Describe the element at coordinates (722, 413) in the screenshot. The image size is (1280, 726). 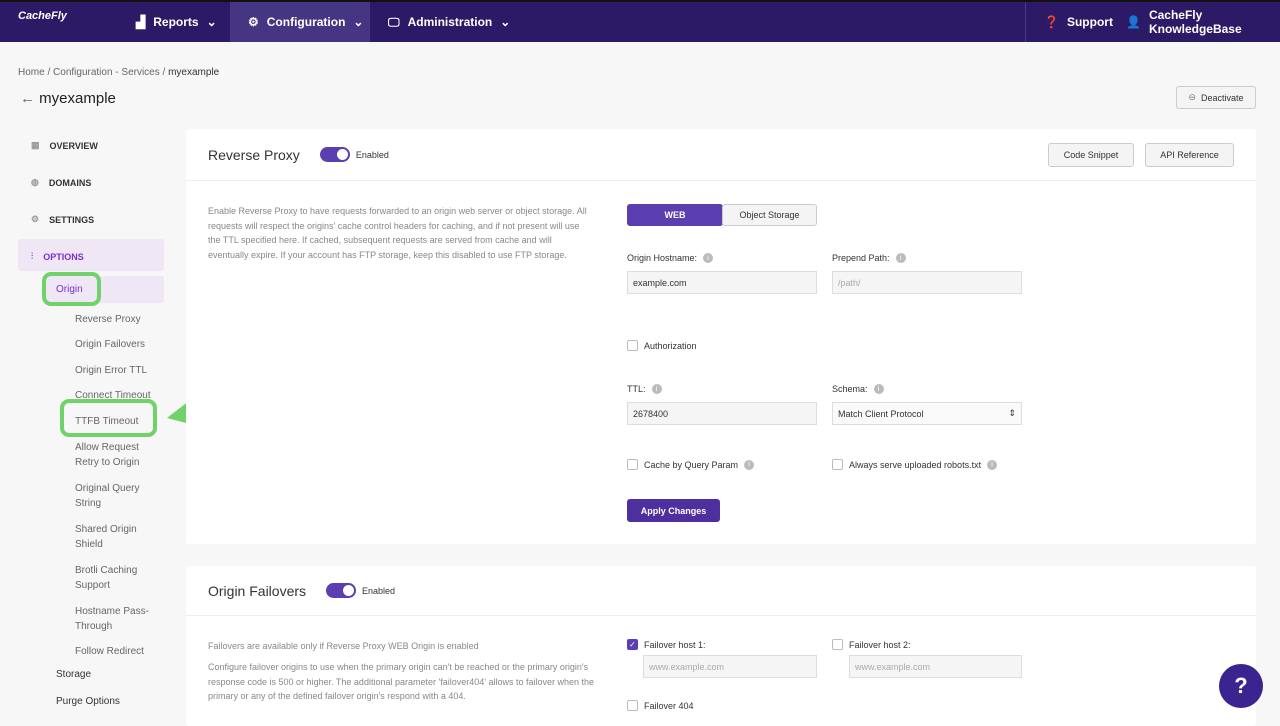
I see `ttl-input: 2678400` at that location.